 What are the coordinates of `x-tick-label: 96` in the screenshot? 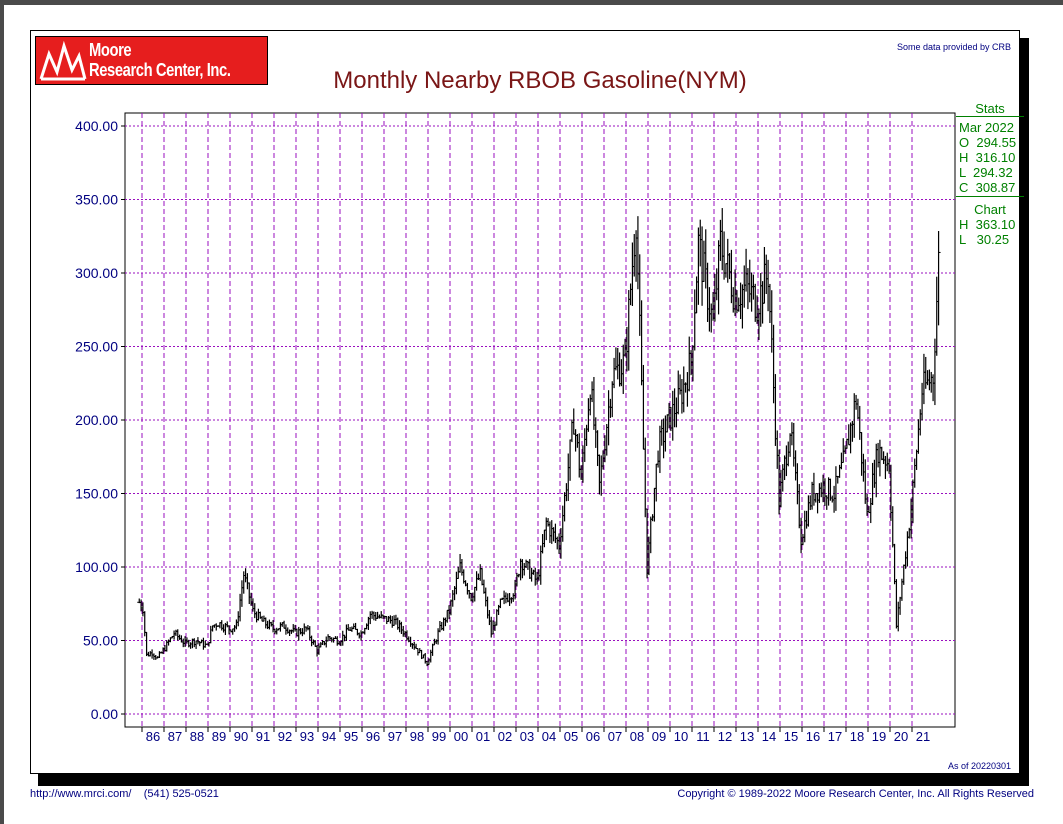 It's located at (373, 736).